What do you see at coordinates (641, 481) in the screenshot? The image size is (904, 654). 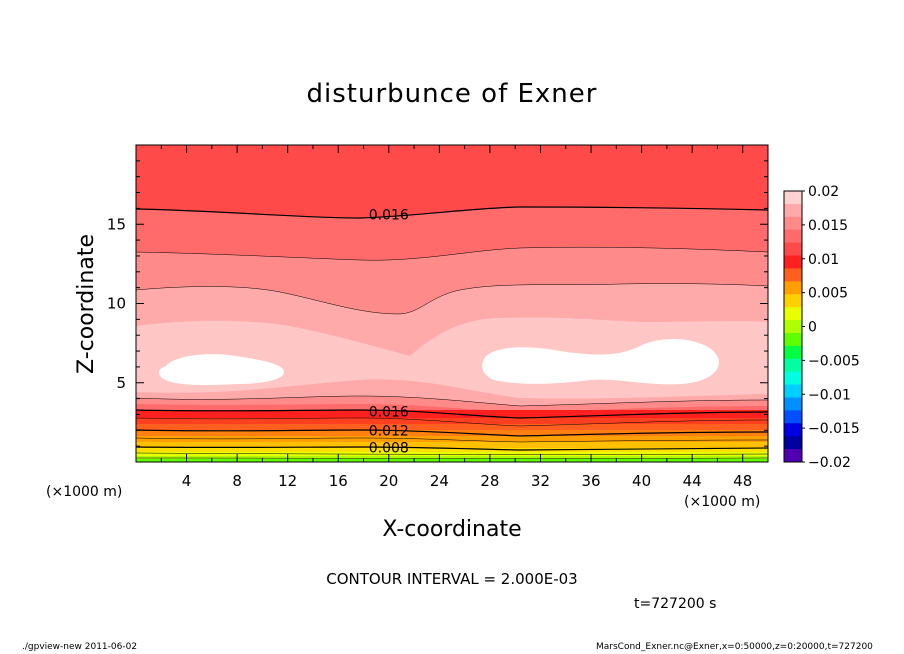 I see `x-tick-label: 40` at bounding box center [641, 481].